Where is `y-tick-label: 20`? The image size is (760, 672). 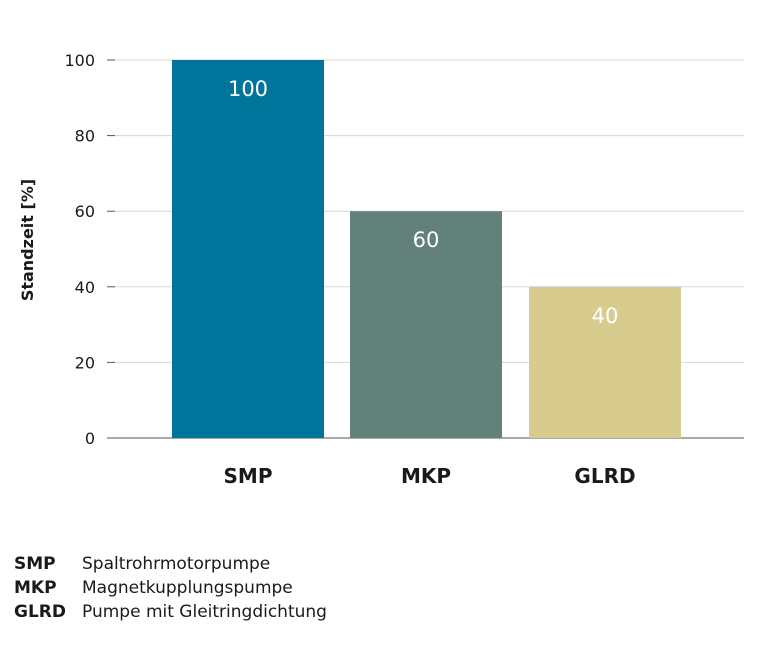 y-tick-label: 20 is located at coordinates (85, 362).